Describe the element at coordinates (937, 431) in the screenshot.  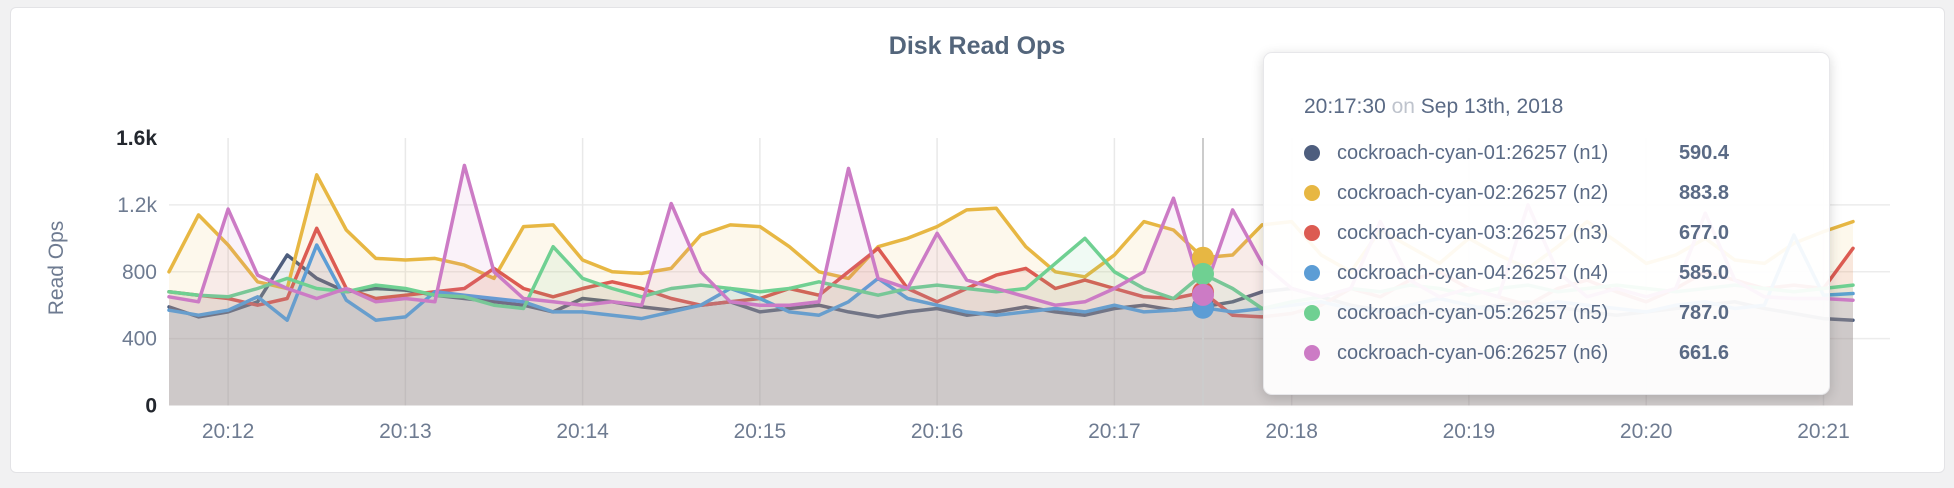
I see `x-tick-label: 20:16` at that location.